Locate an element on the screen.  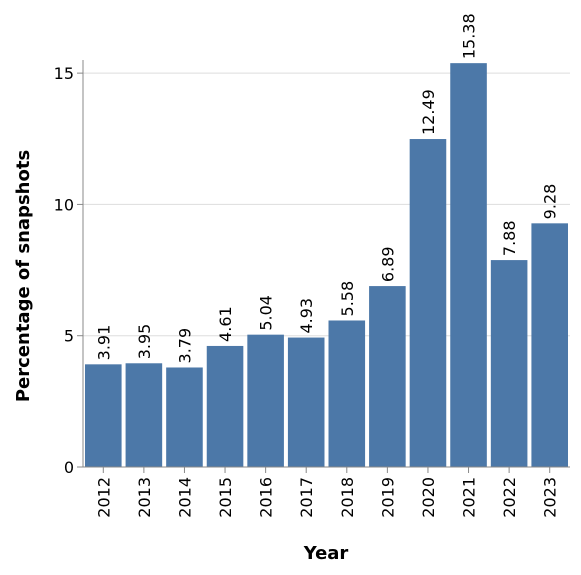
bar-2013 is located at coordinates (144, 415).